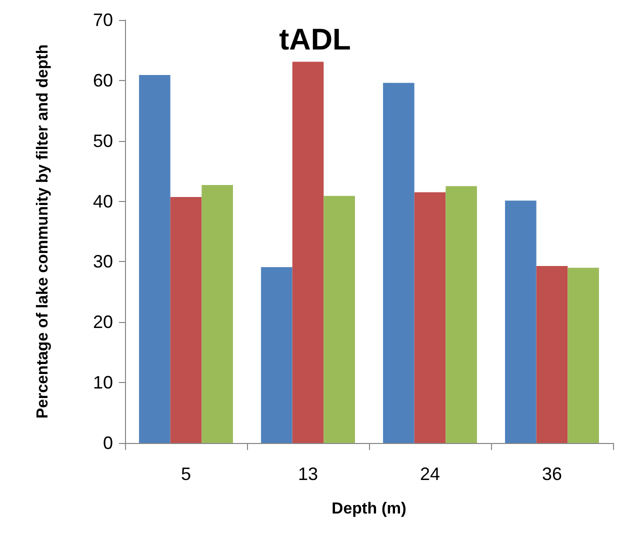 This screenshot has width=621, height=537. What do you see at coordinates (552, 474) in the screenshot?
I see `x-tick-label: 36` at bounding box center [552, 474].